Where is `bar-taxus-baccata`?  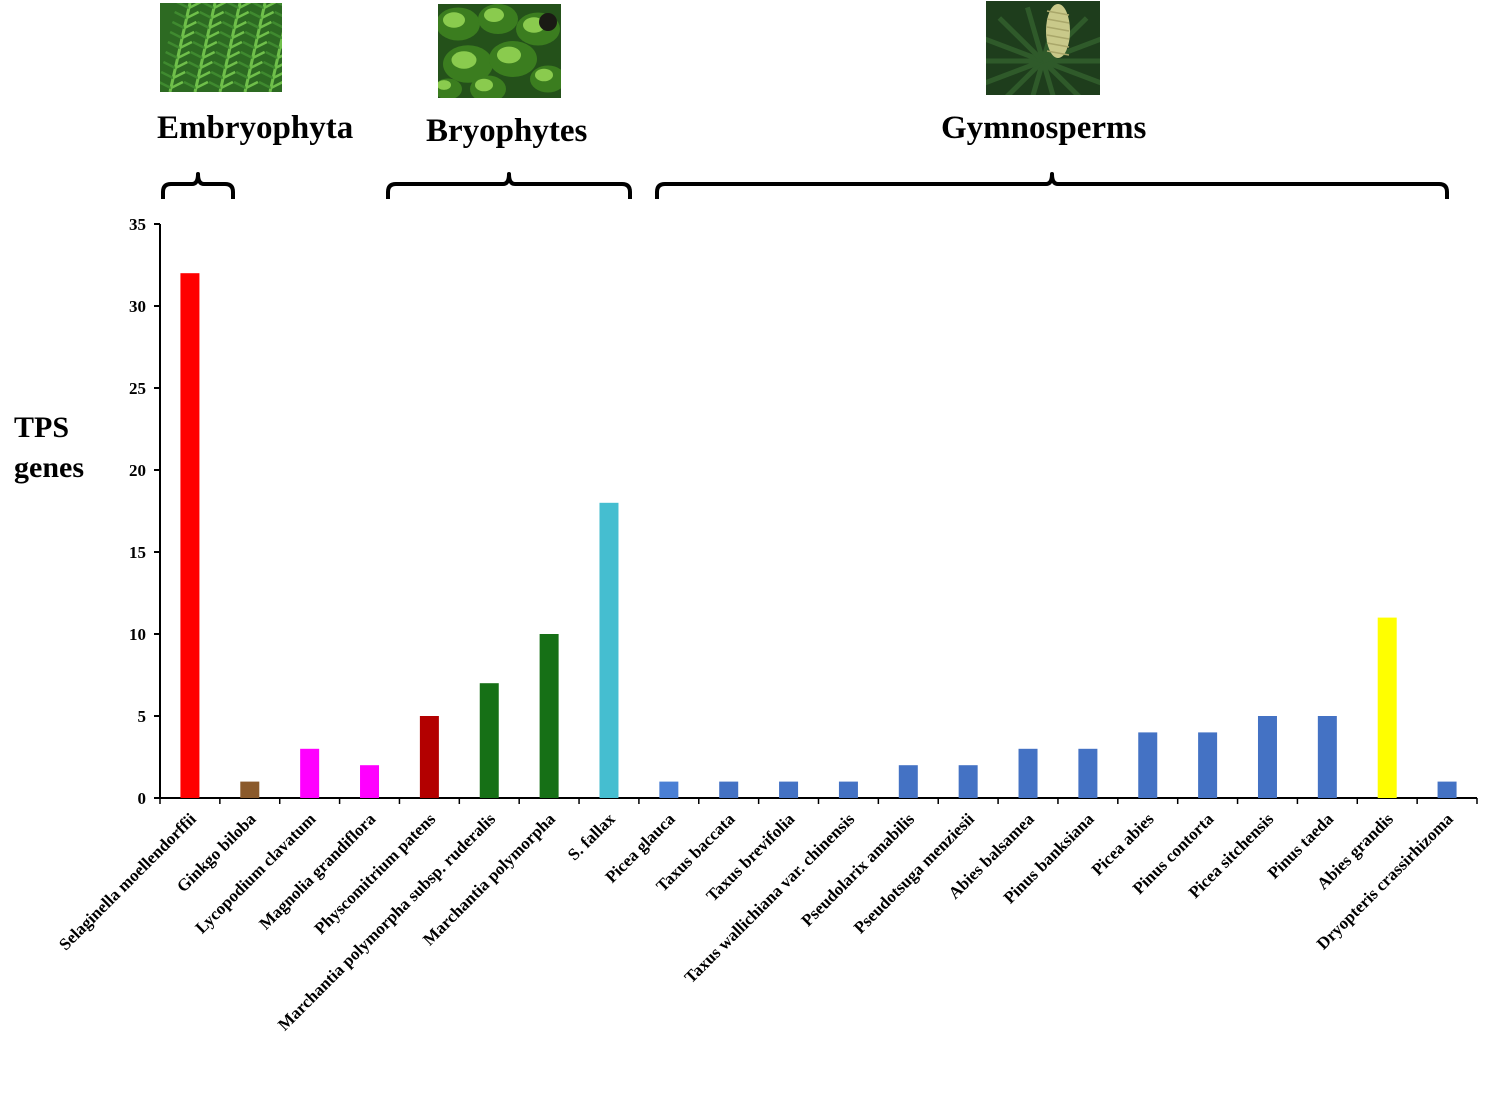
bar-taxus-baccata is located at coordinates (729, 789).